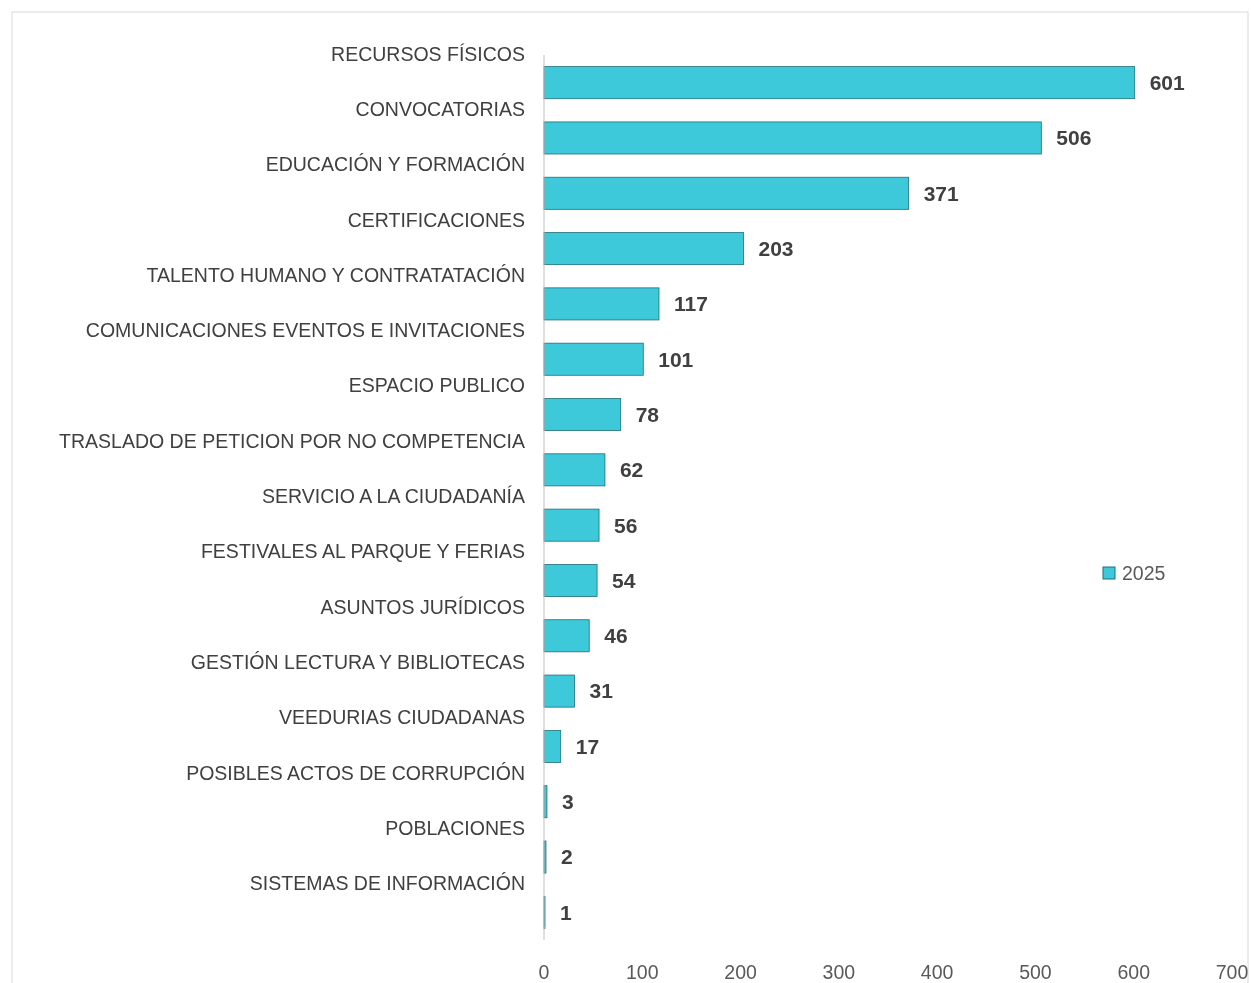 The image size is (1251, 983). What do you see at coordinates (601, 691) in the screenshot?
I see `data-label: 31` at bounding box center [601, 691].